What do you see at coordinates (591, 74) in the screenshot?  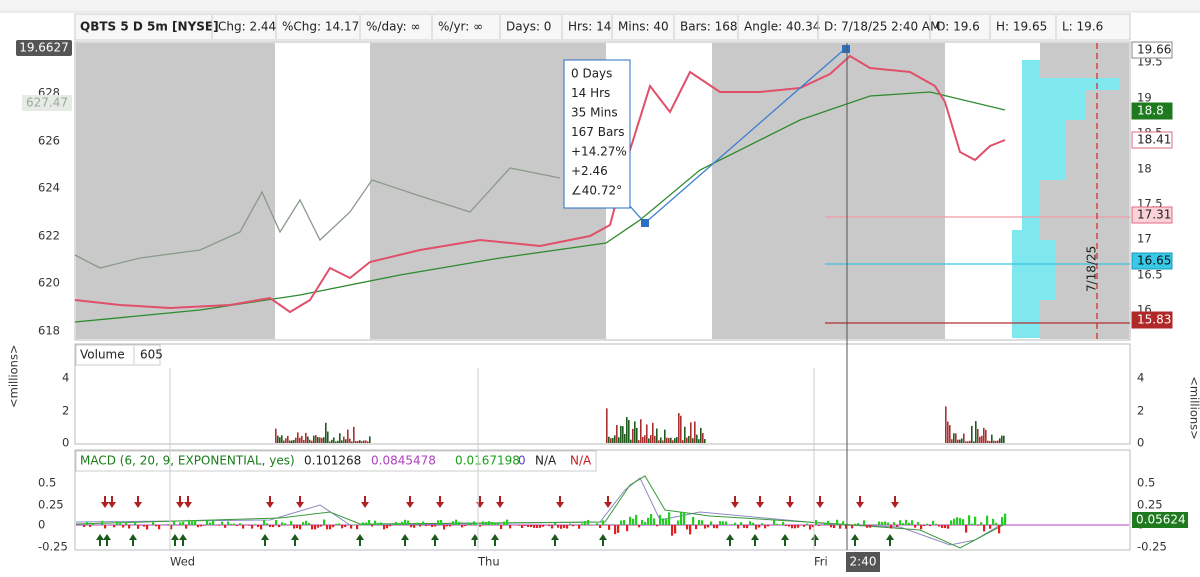 I see `tooltip-line: 0 Days` at bounding box center [591, 74].